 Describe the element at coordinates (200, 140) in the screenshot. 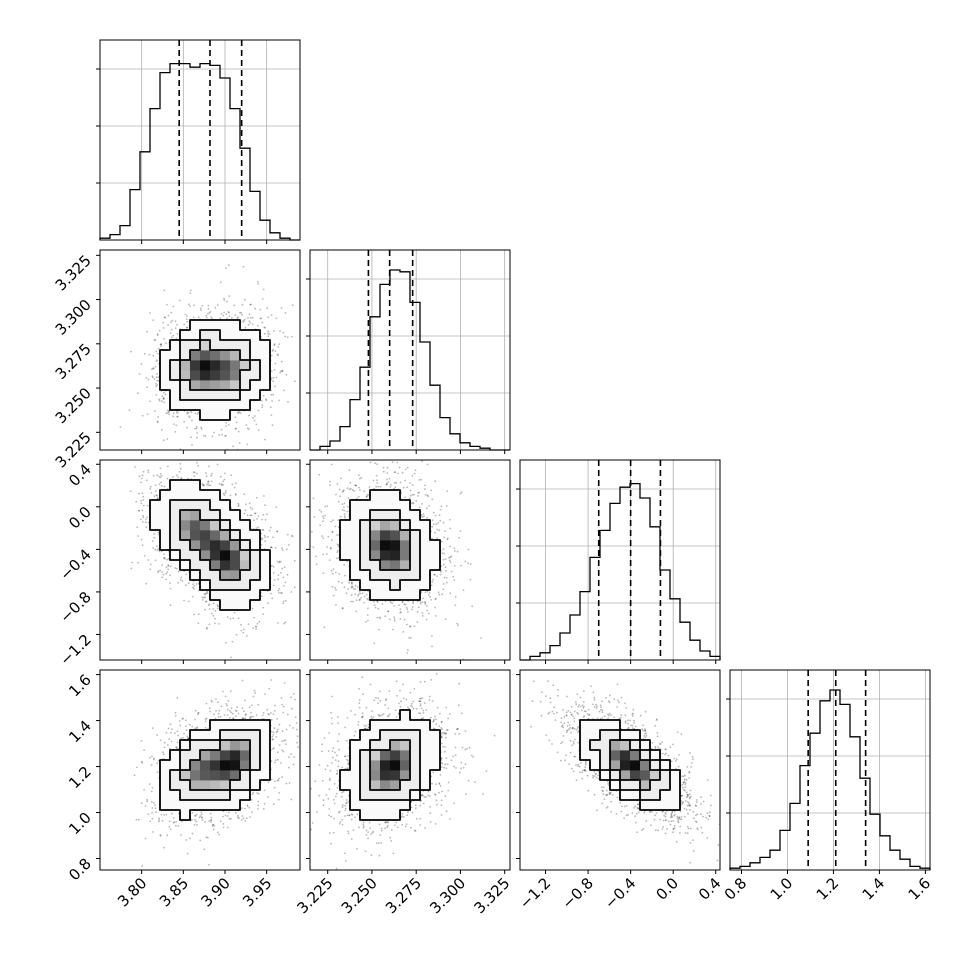

I see `panel-frame` at that location.